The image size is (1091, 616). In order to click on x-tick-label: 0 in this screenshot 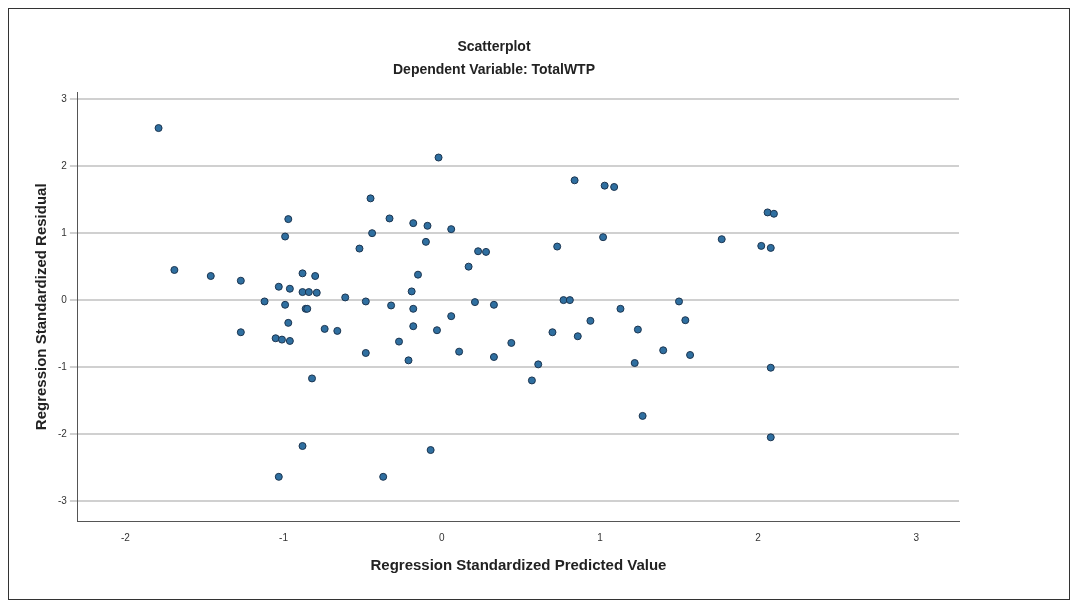, I will do `click(441, 537)`.